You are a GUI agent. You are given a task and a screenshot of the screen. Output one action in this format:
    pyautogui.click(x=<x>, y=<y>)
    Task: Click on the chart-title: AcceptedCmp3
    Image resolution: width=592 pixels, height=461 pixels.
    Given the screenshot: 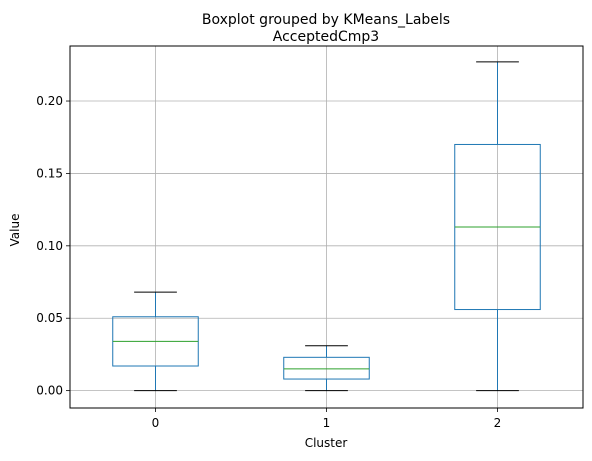 What is the action you would take?
    pyautogui.click(x=326, y=37)
    